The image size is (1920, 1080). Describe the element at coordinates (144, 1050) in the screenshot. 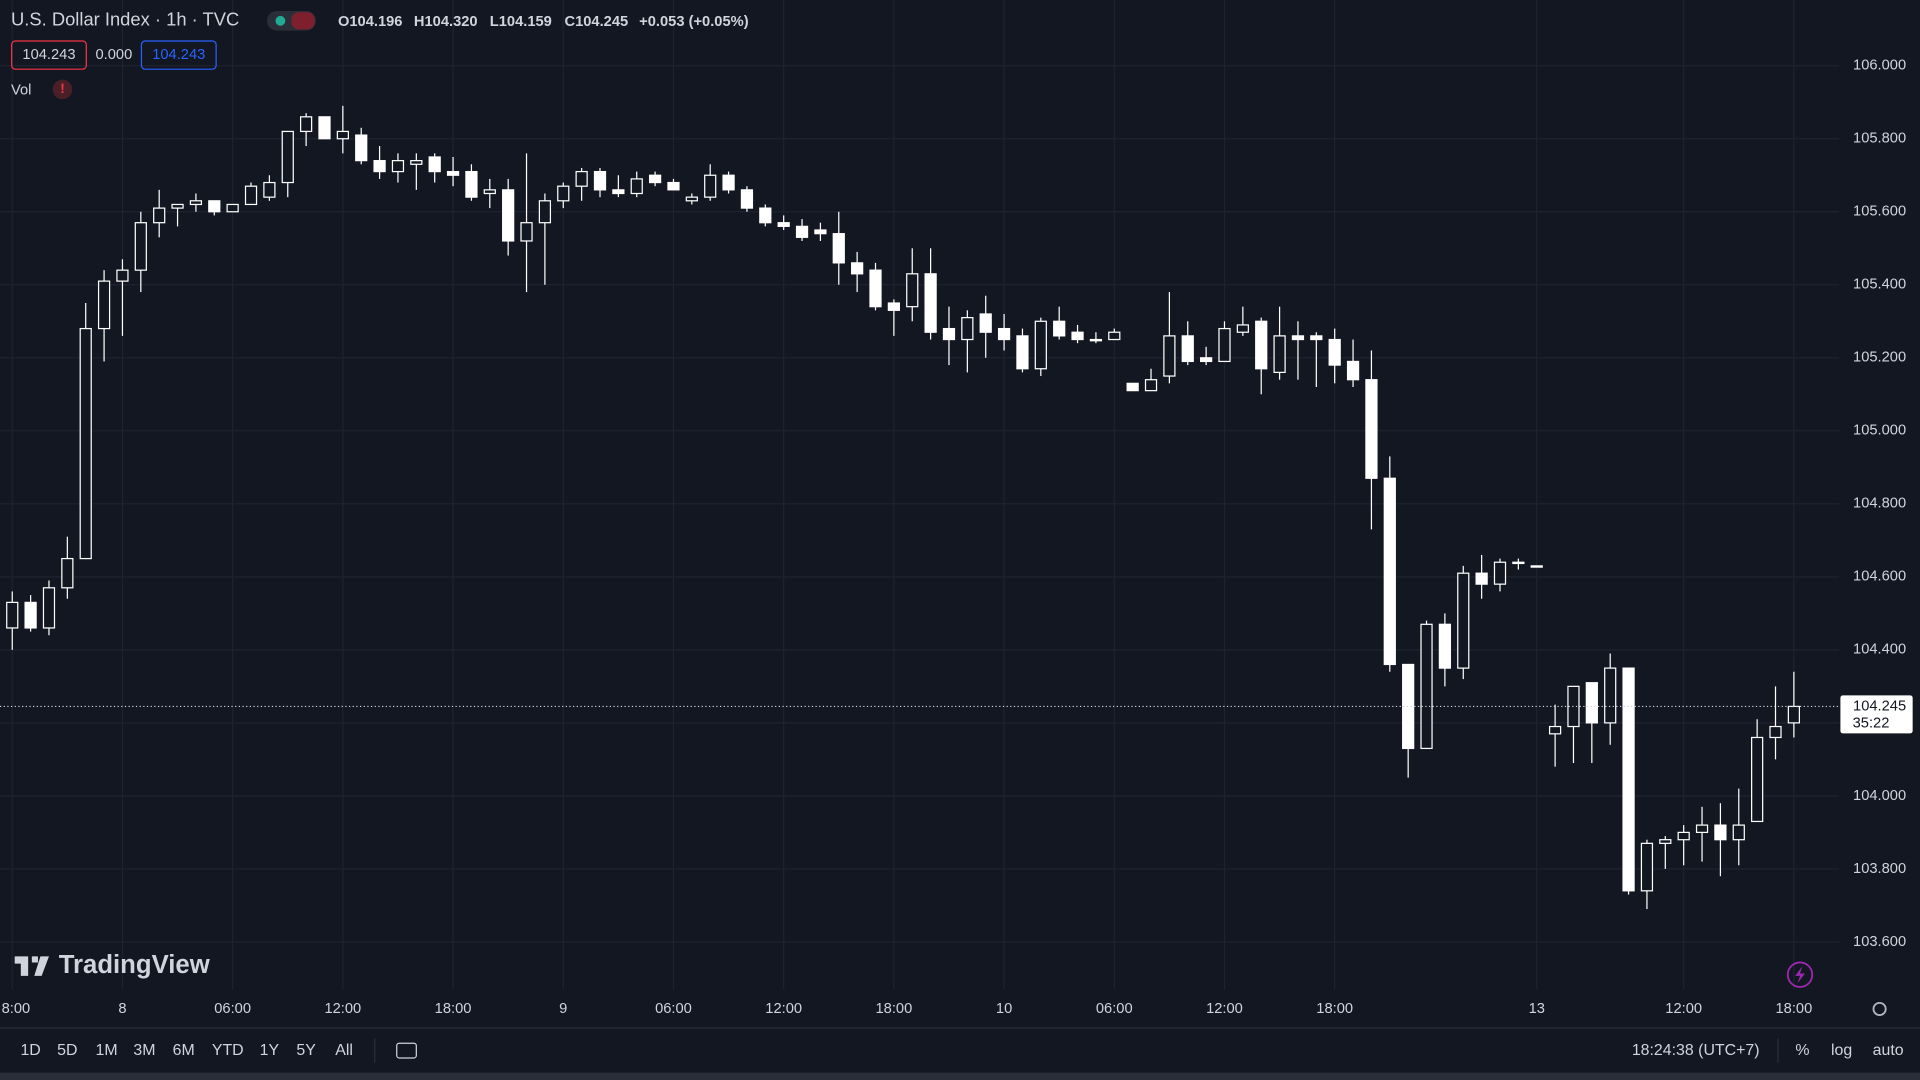

I see `range-button: 3M` at that location.